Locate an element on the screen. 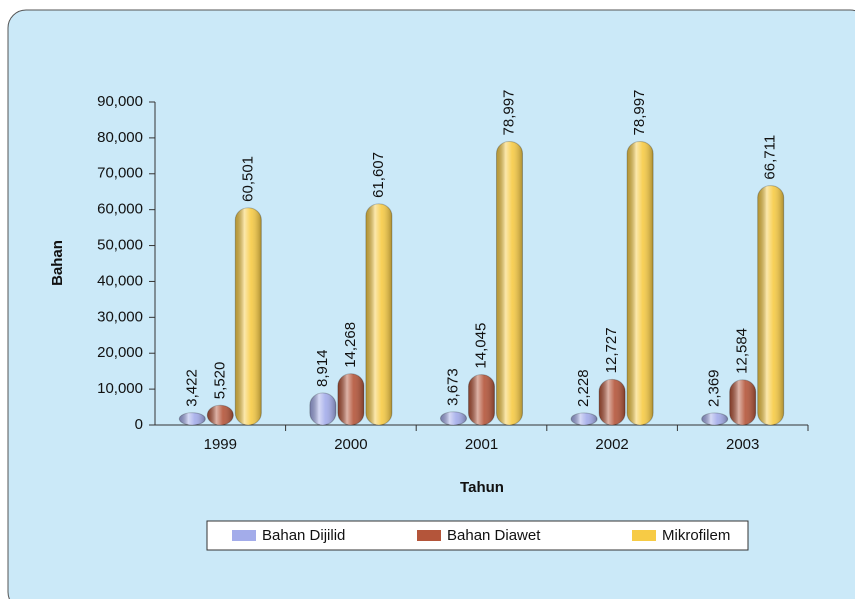  data-label: 12,727 is located at coordinates (611, 350).